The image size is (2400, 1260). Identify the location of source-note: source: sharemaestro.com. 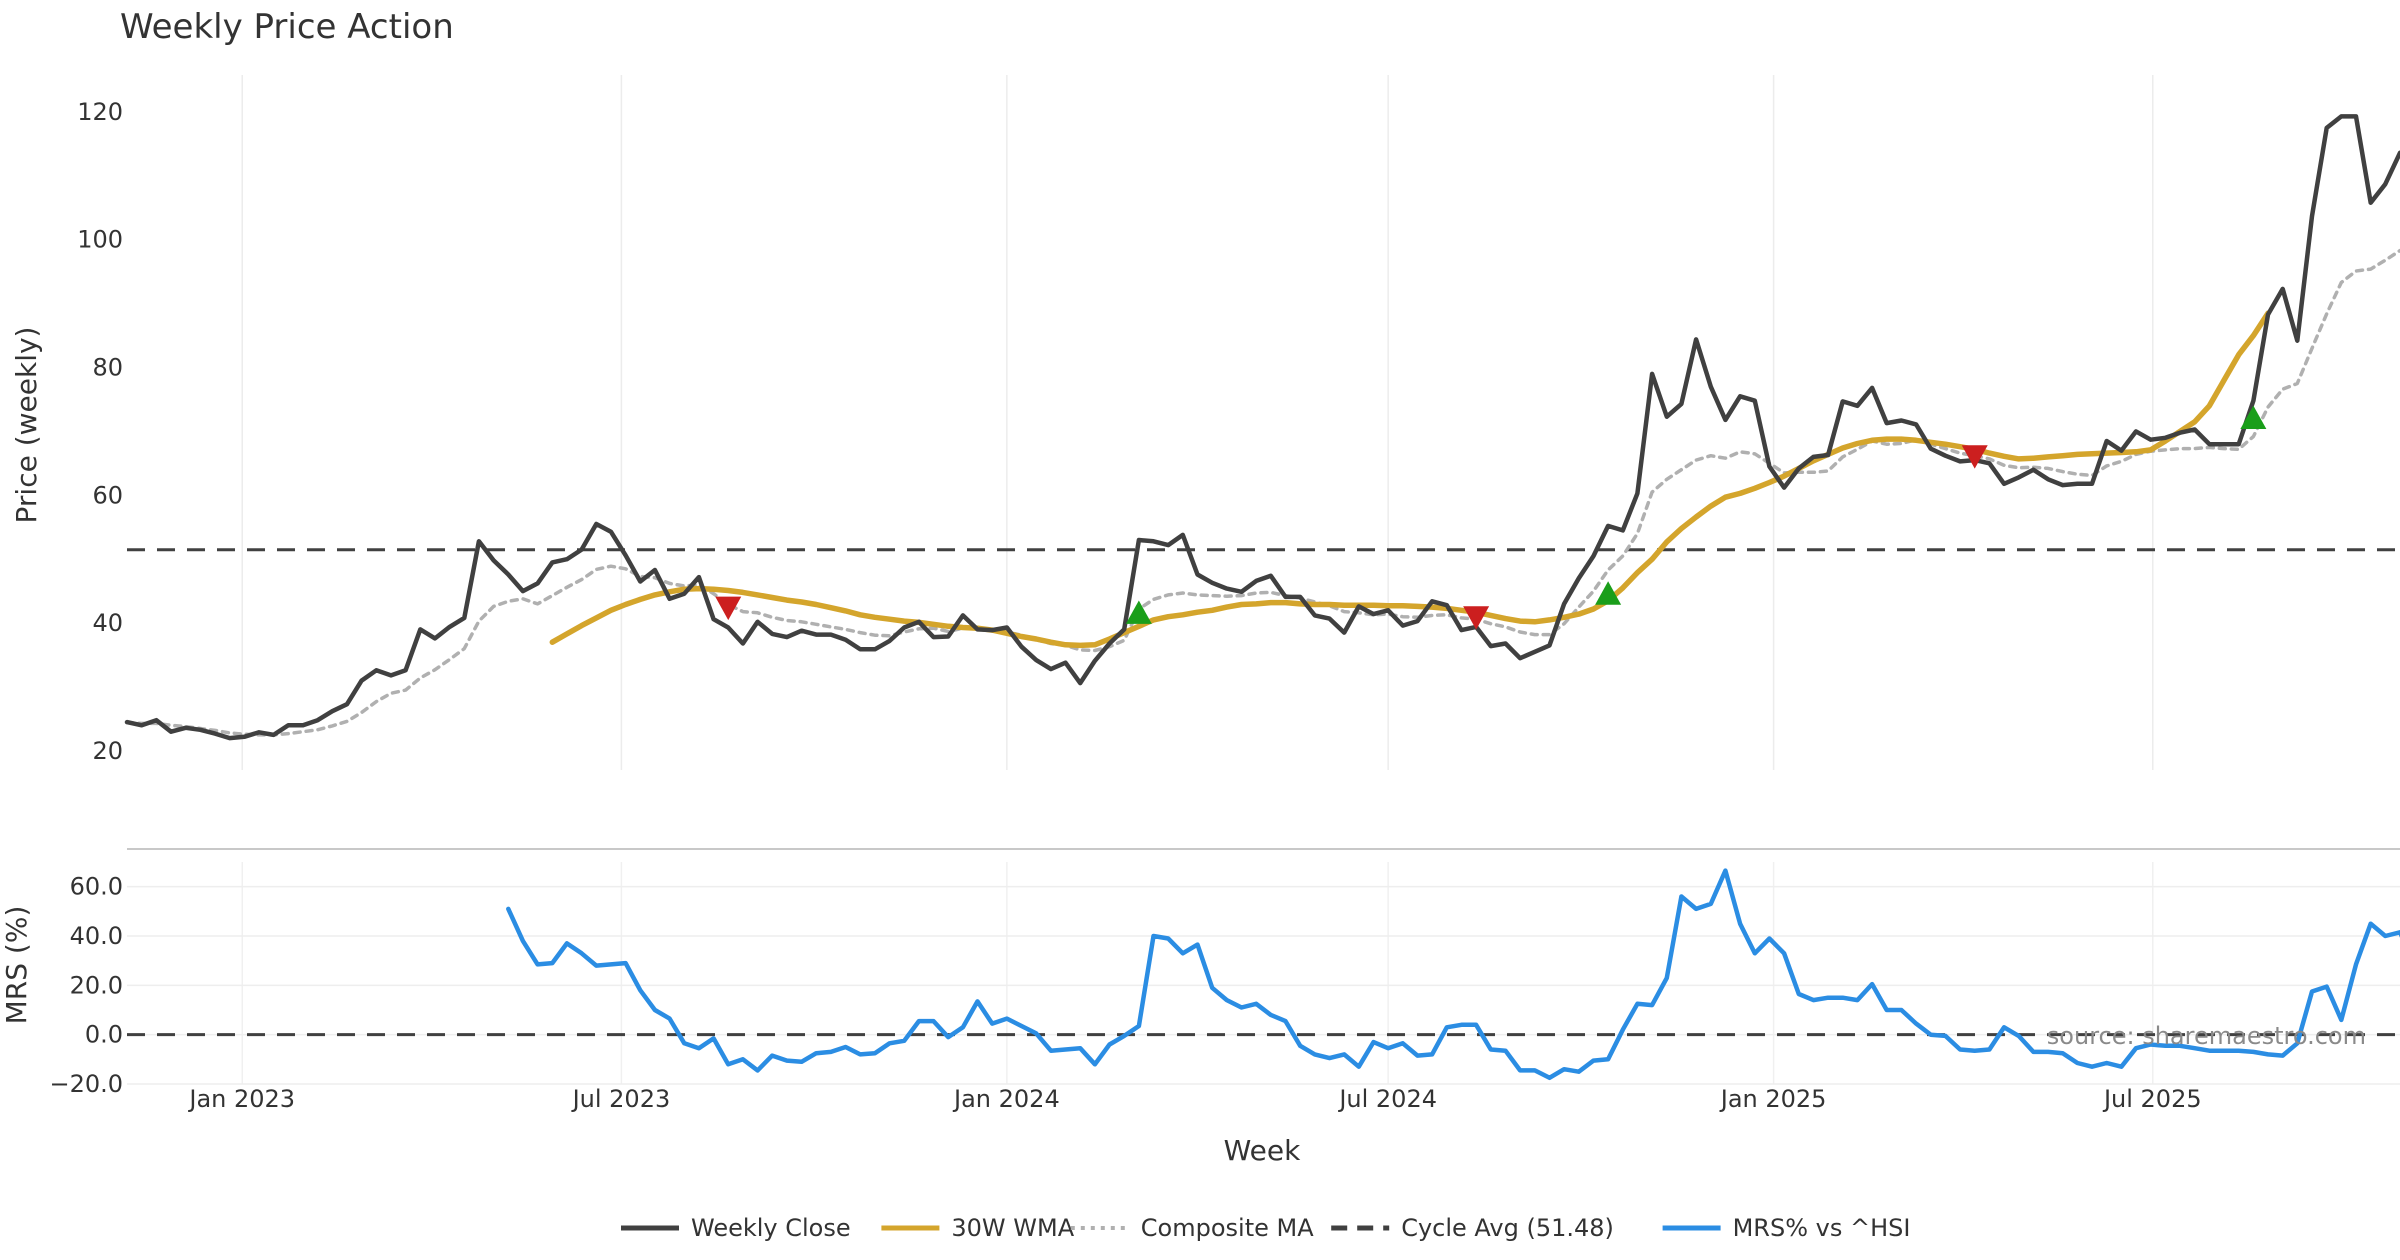
(2206, 1036).